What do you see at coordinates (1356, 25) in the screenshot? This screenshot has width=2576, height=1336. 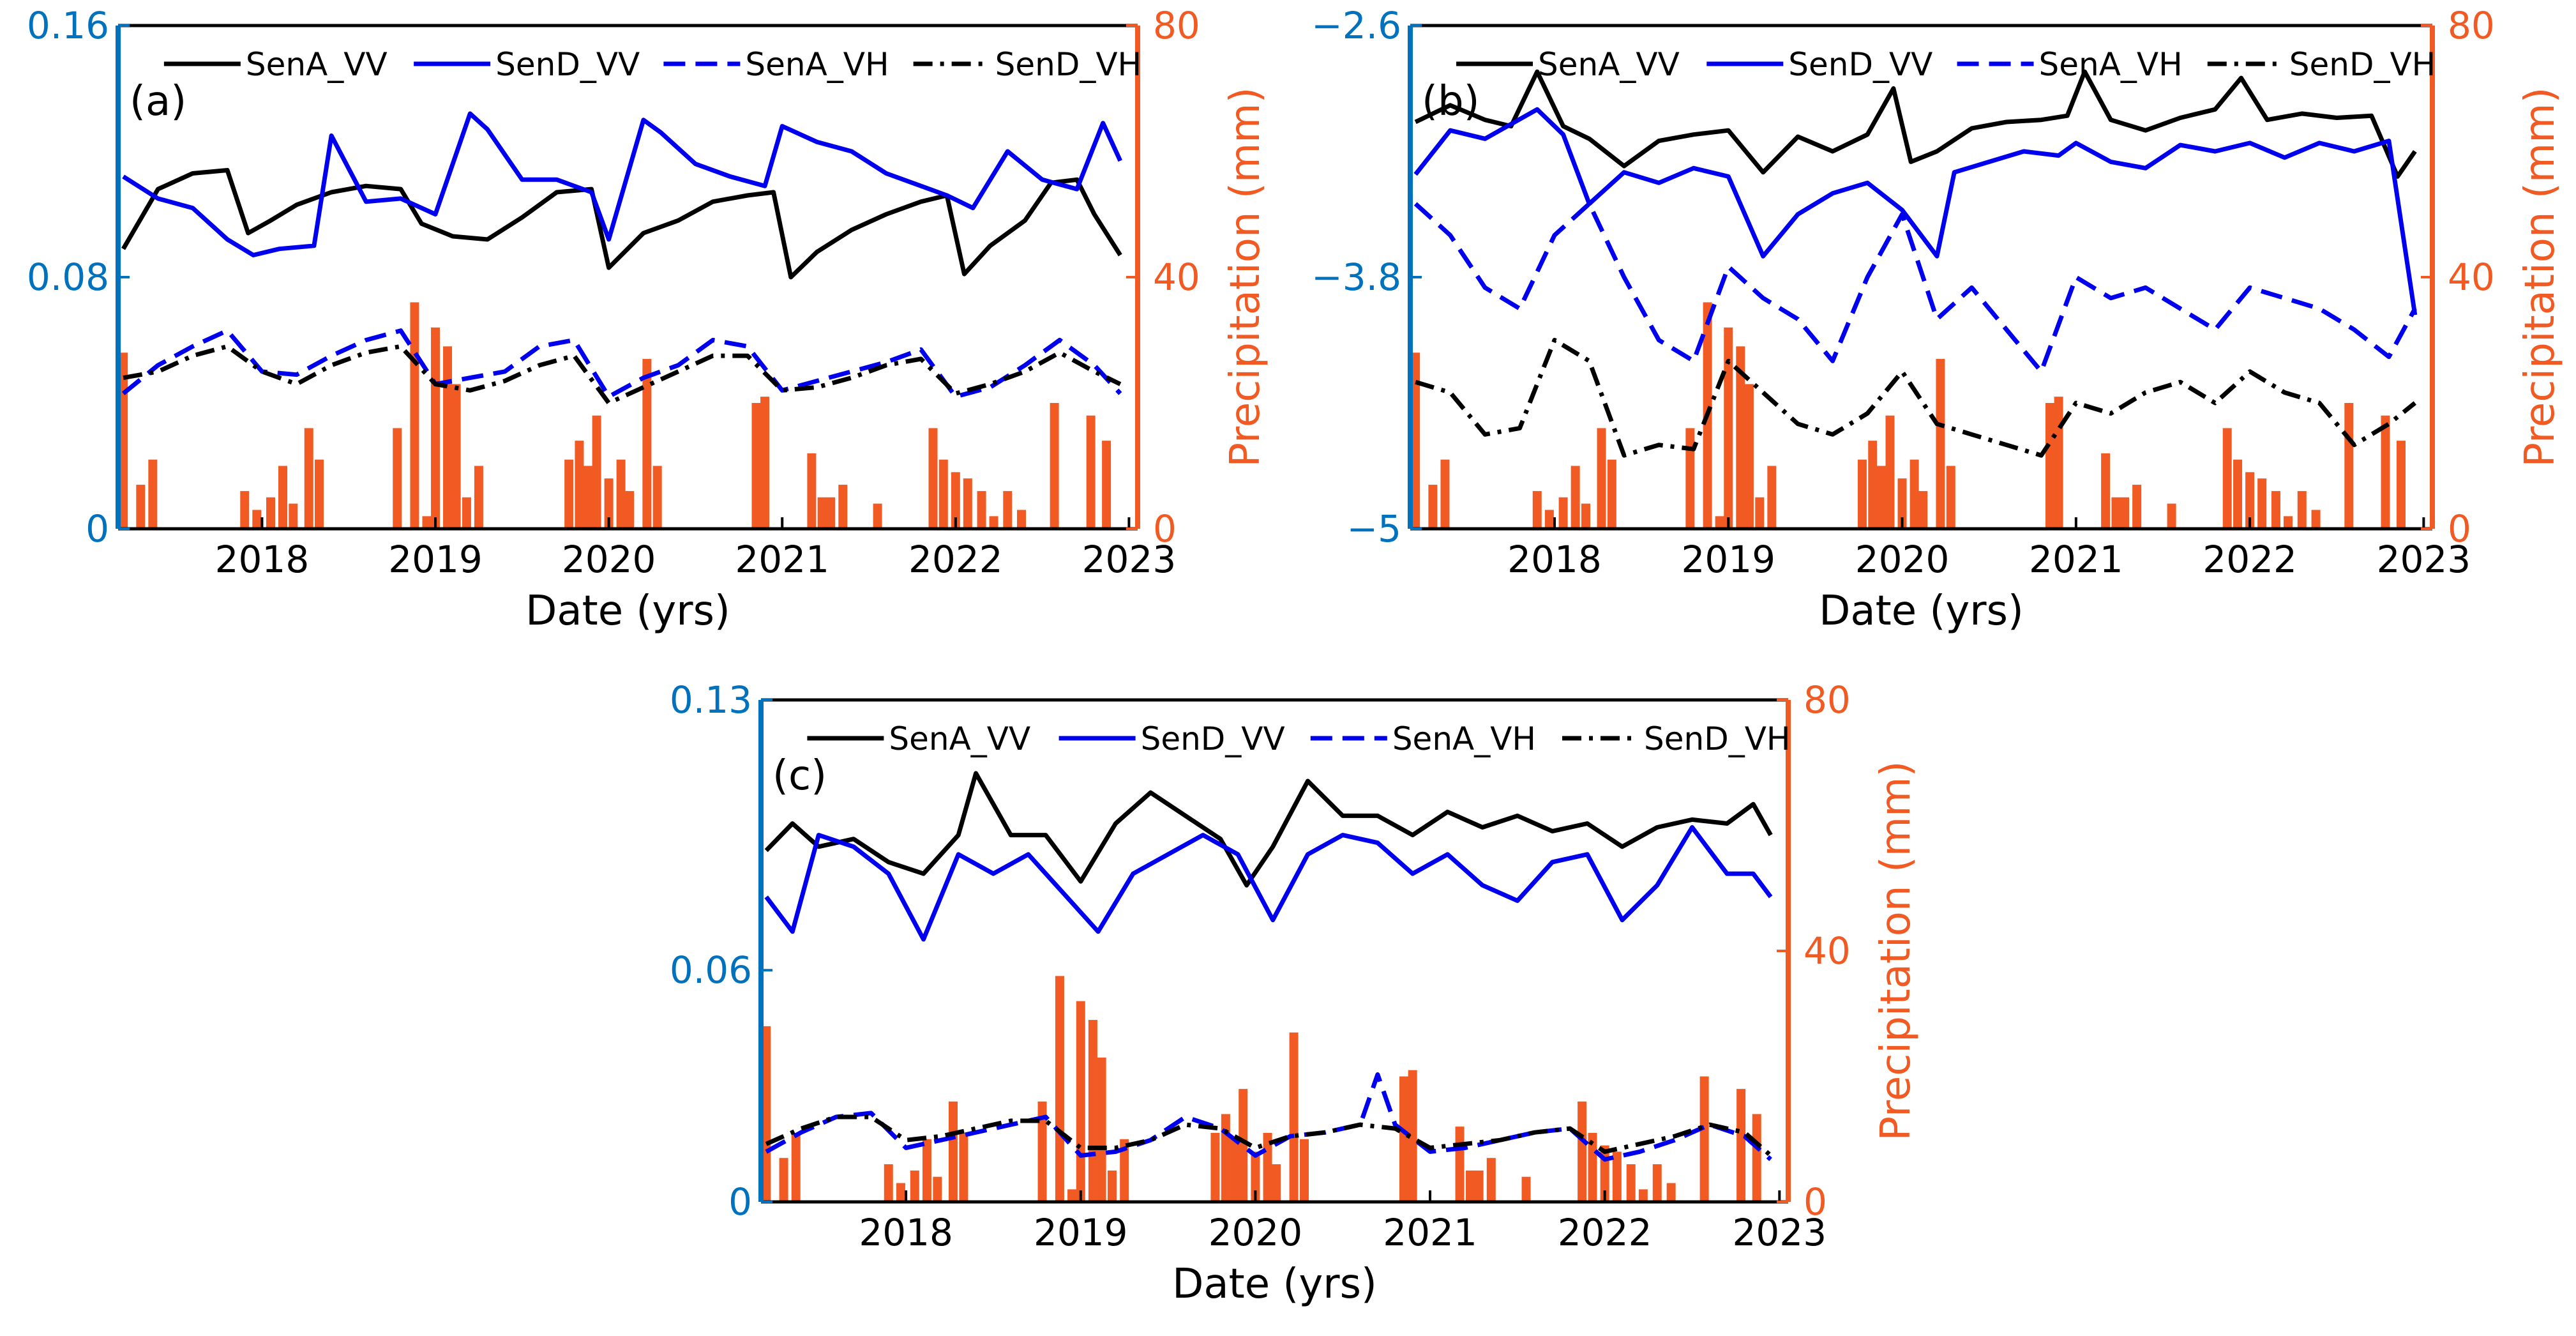 I see `y-tick-label-left: −2.6` at bounding box center [1356, 25].